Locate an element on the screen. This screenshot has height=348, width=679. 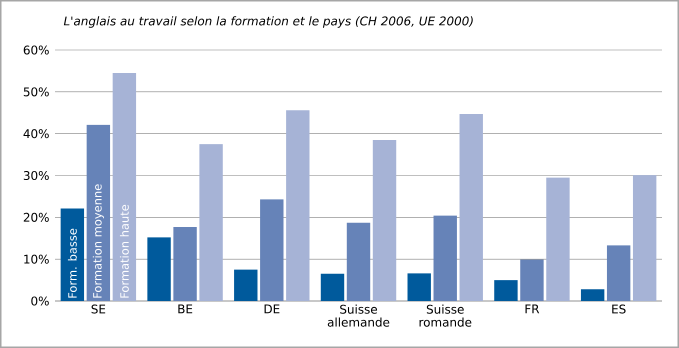
y-tick-label: 10% is located at coordinates (36, 259).